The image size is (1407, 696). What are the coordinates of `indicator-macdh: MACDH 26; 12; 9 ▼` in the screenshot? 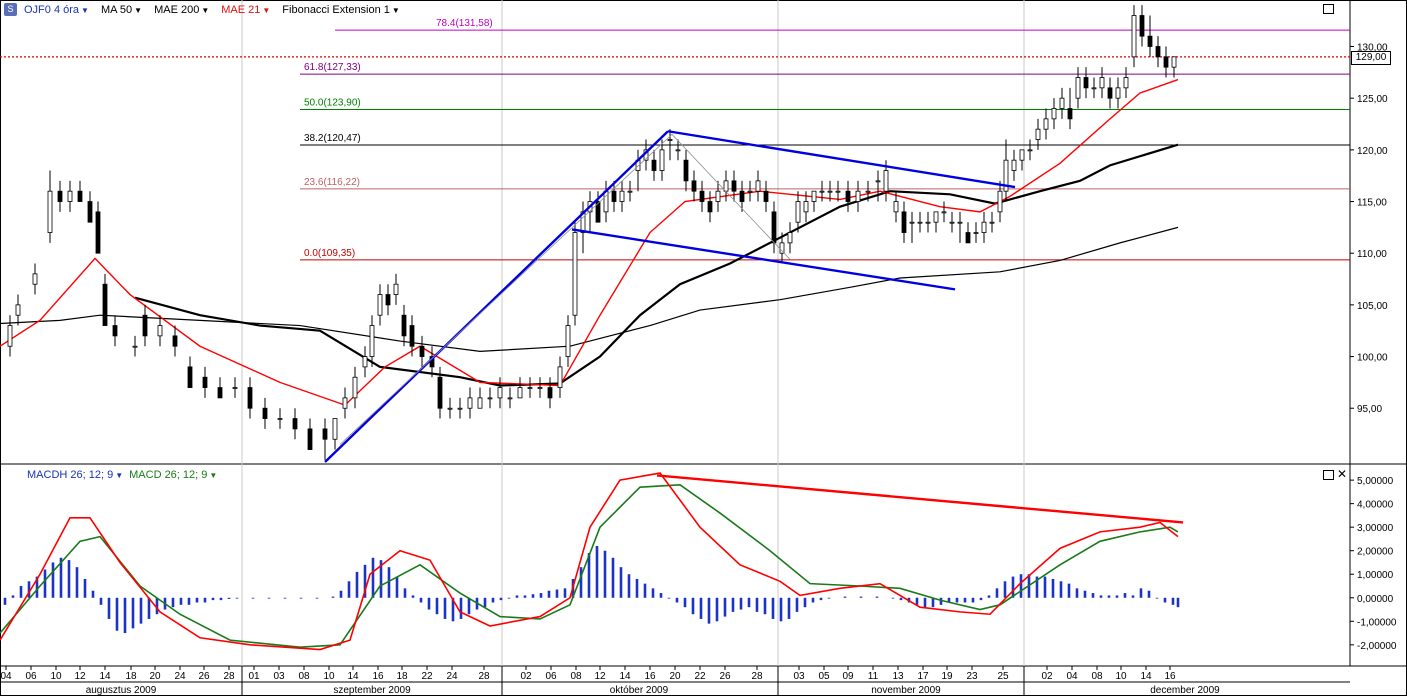 It's located at (75, 475).